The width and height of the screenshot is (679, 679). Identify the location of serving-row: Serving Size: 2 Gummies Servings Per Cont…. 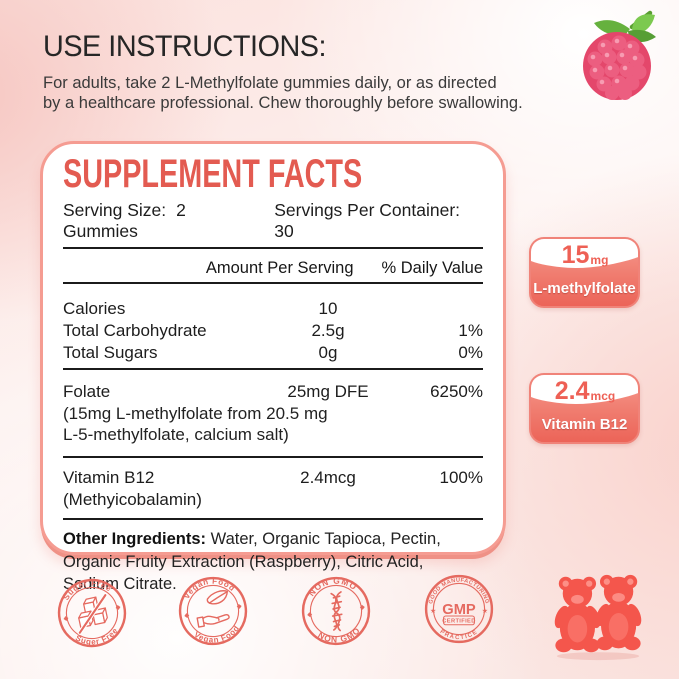
(273, 221).